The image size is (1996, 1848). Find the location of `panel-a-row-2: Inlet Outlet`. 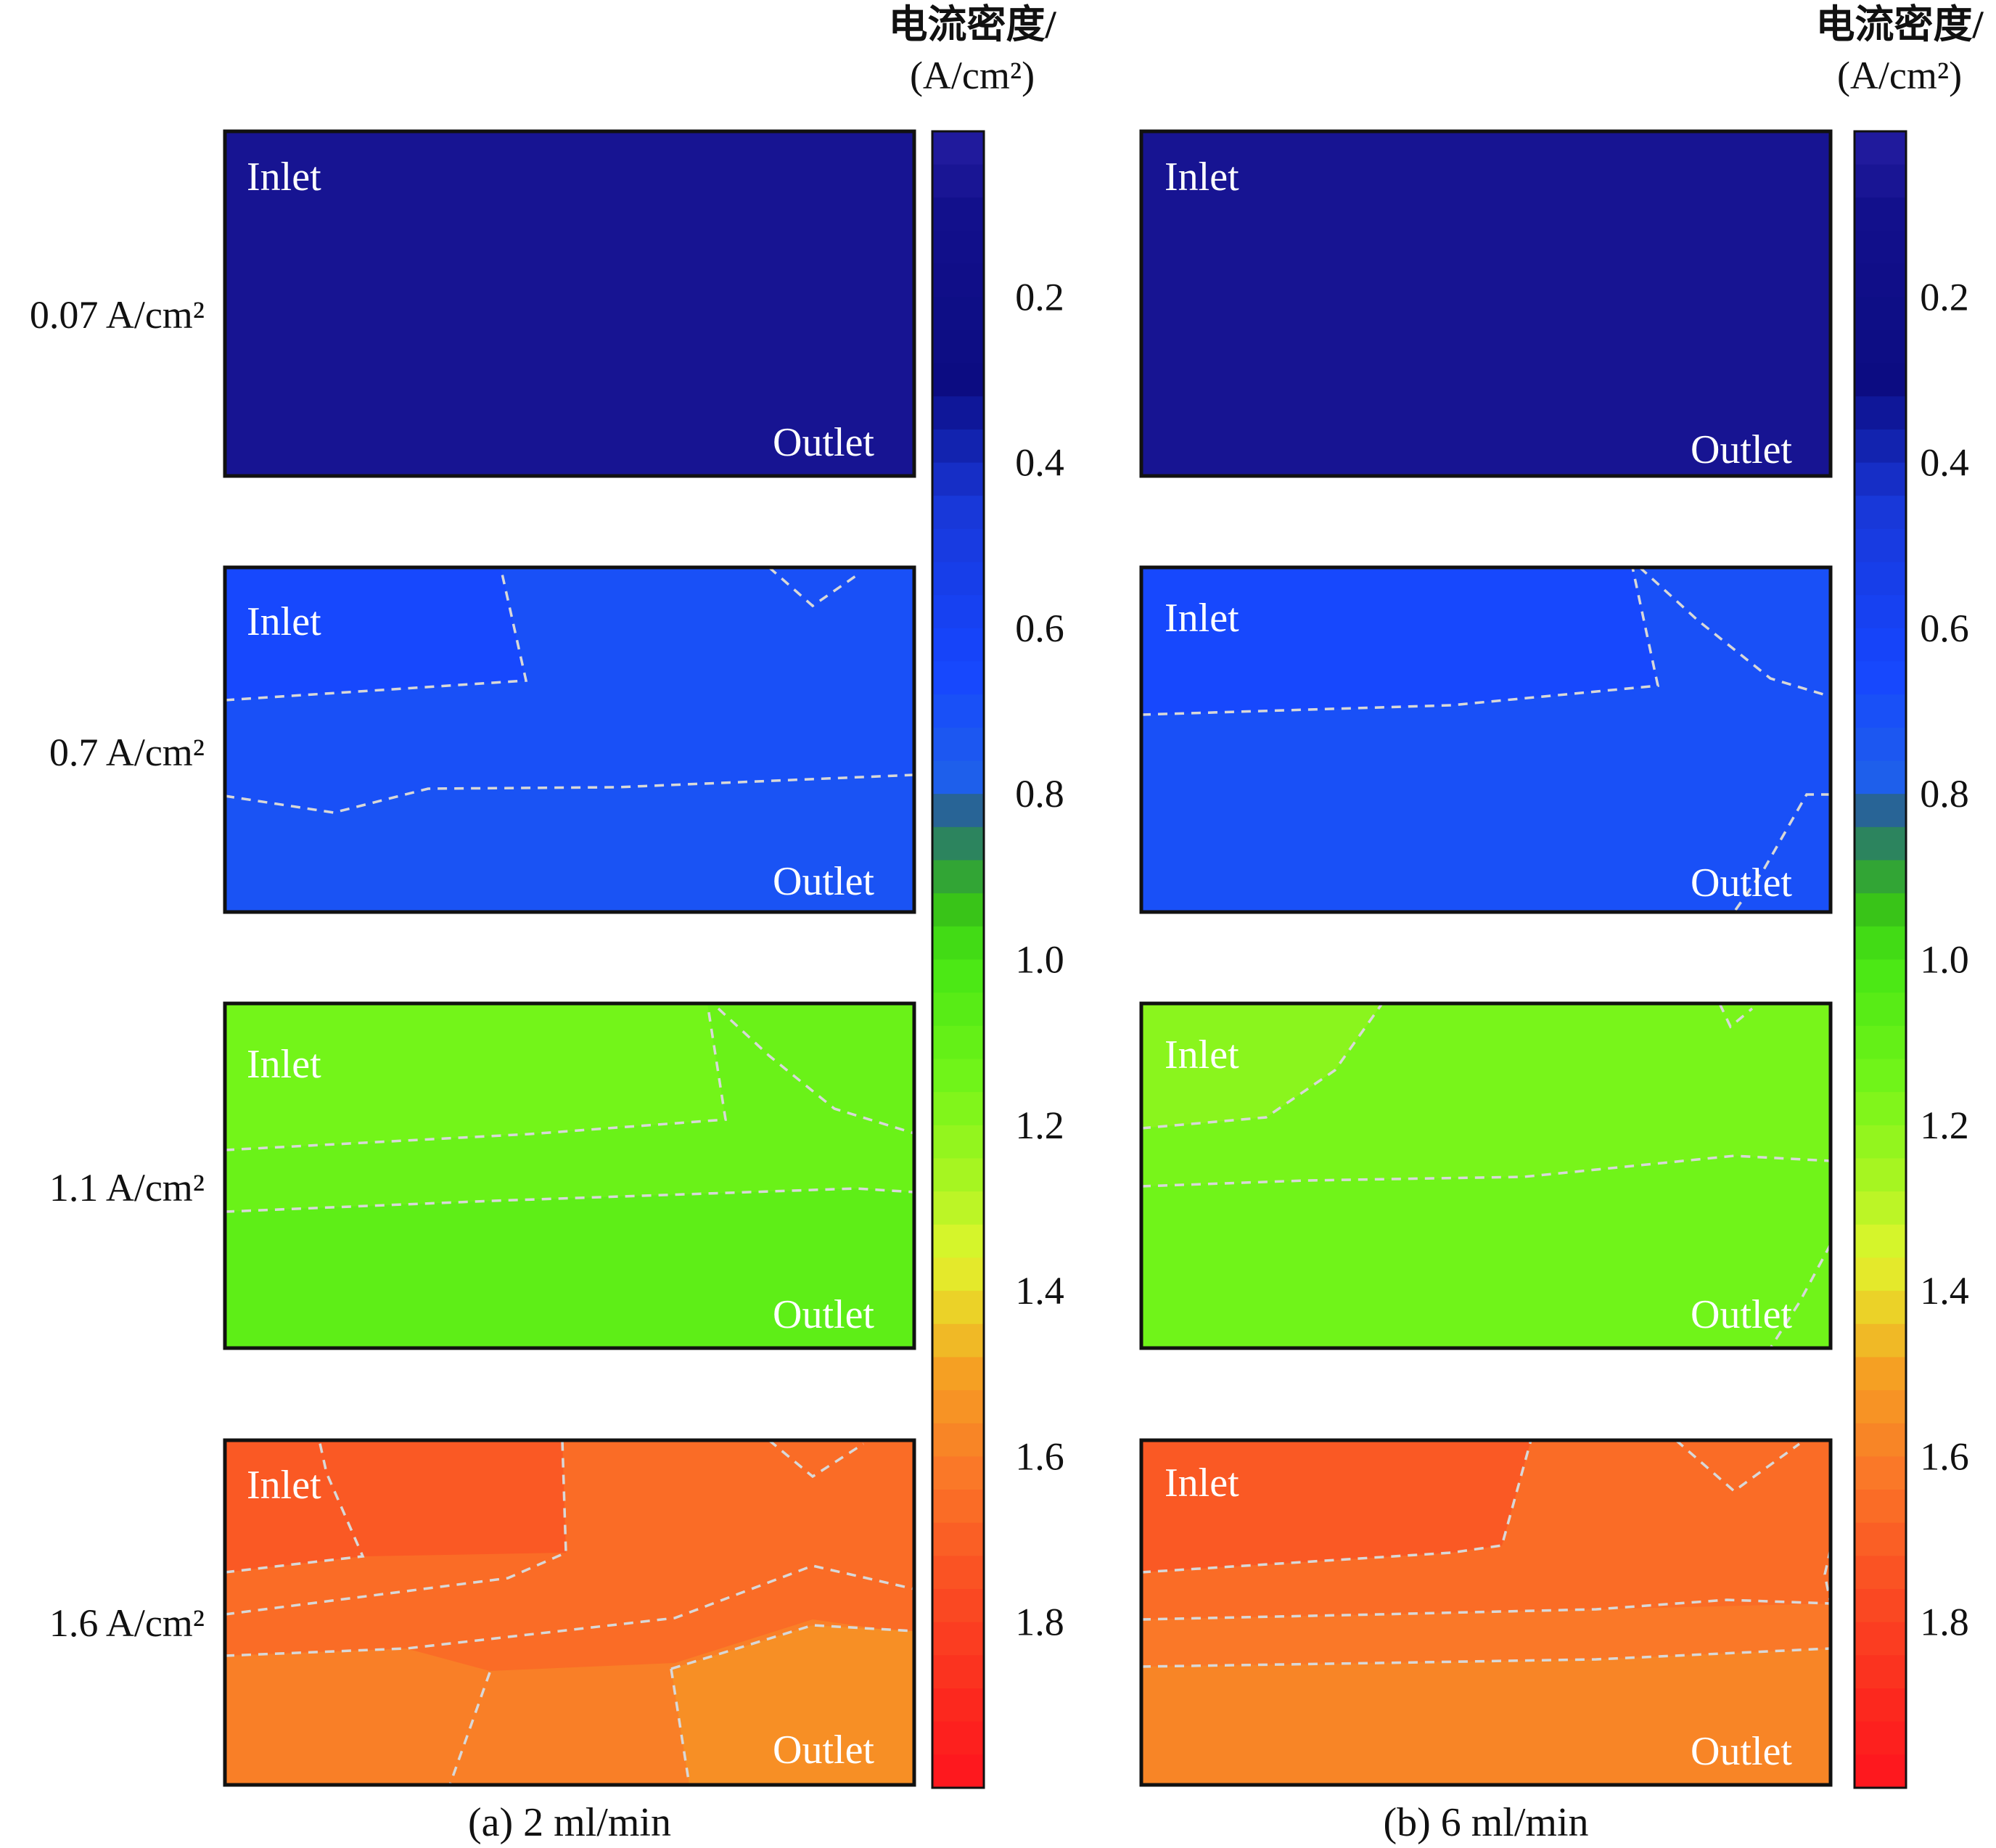

panel-a-row-2: Inlet Outlet is located at coordinates (569, 740).